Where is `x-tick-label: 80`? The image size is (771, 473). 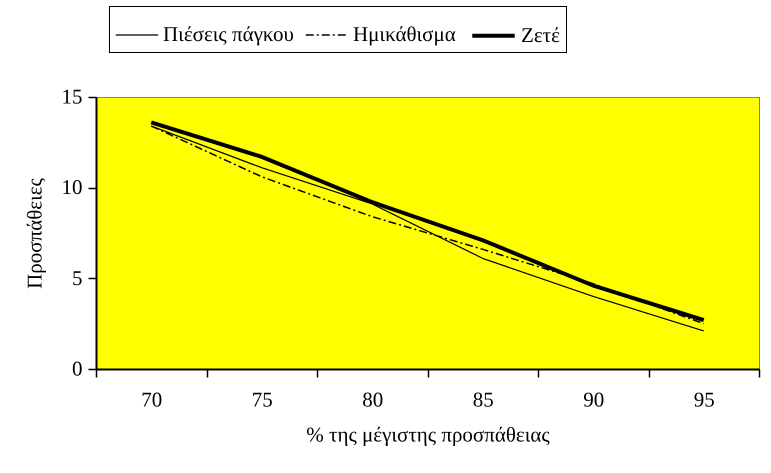 x-tick-label: 80 is located at coordinates (373, 400).